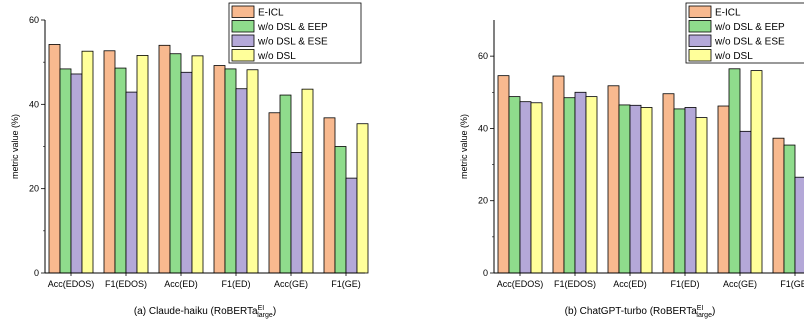  What do you see at coordinates (631, 311) in the screenshot?
I see `caption-main: (b) ChatGPT-turbo (RoBERTa` at bounding box center [631, 311].